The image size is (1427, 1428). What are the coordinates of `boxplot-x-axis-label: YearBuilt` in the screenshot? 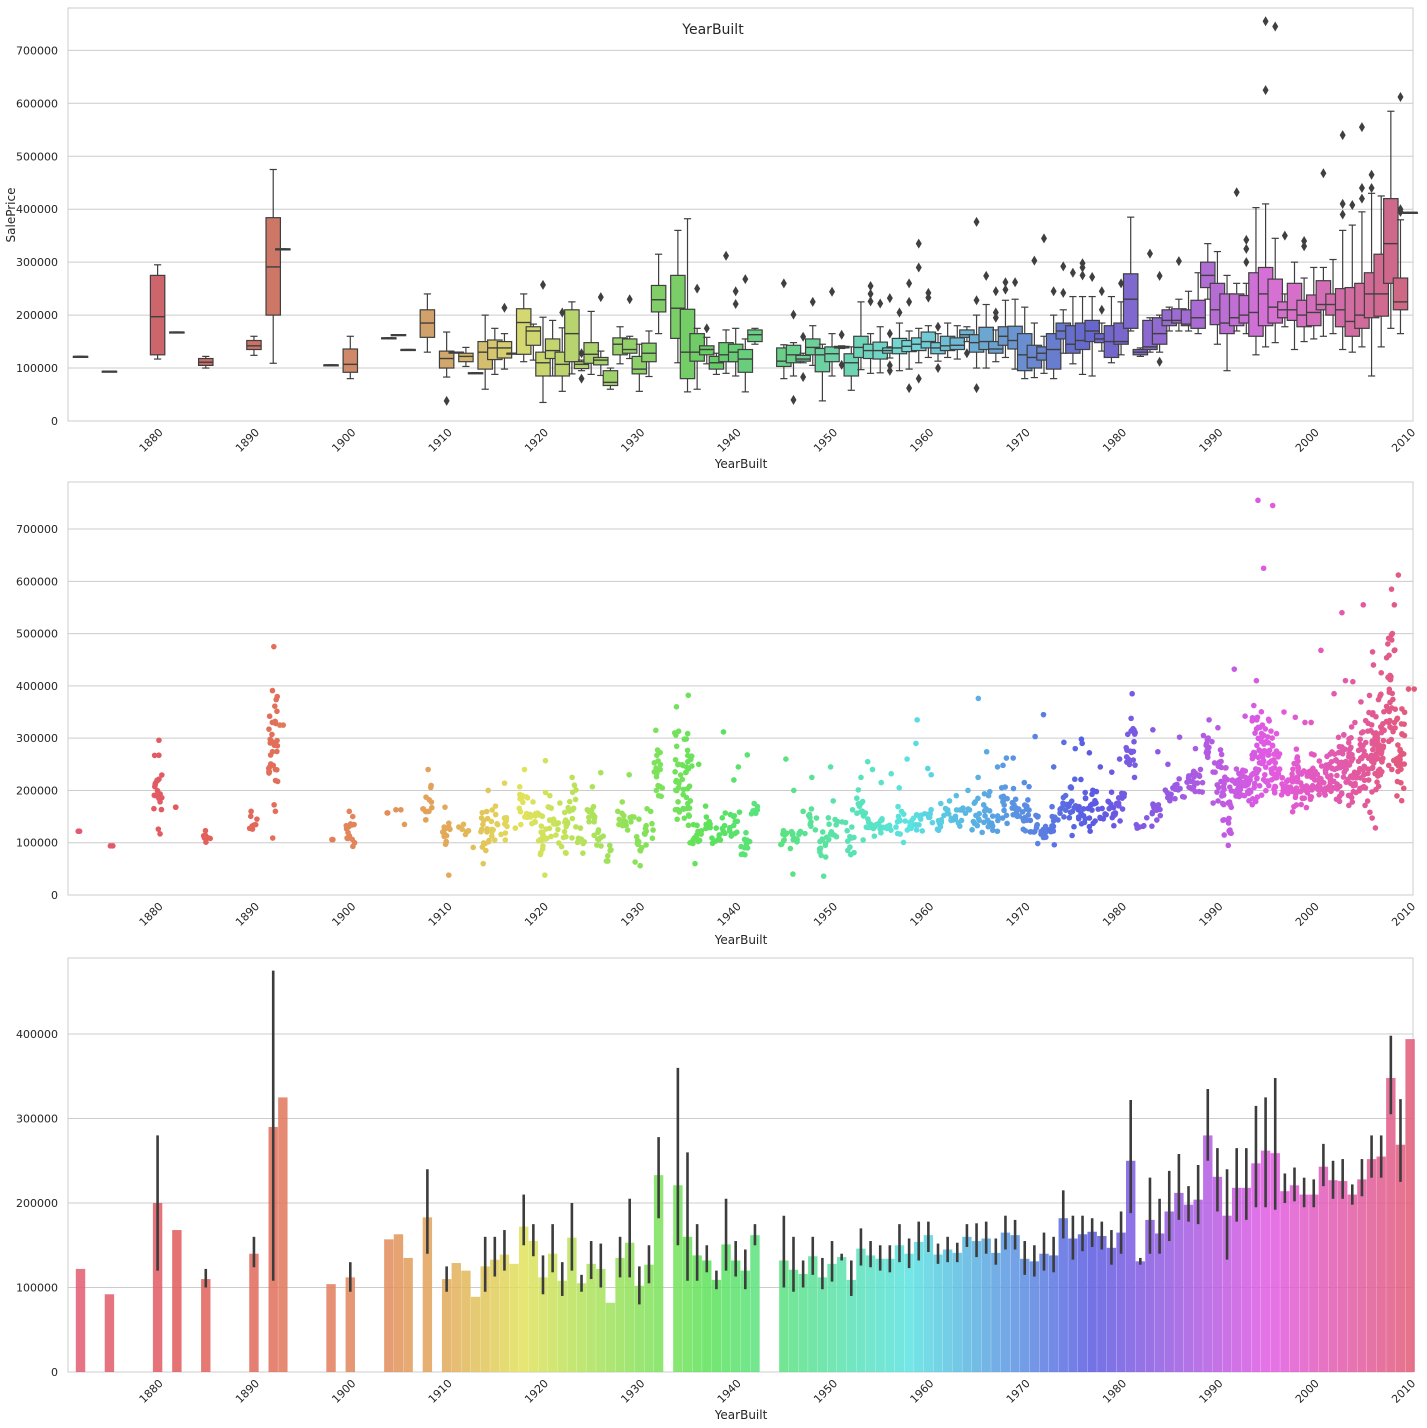 It's located at (741, 464).